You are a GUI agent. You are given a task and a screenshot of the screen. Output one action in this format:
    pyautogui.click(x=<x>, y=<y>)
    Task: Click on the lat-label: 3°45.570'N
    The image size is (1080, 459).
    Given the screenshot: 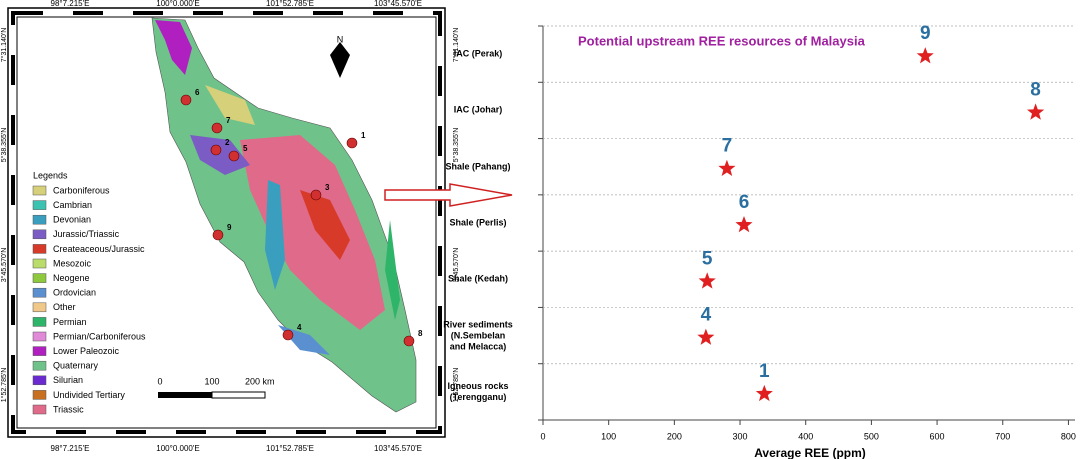 What is the action you would take?
    pyautogui.click(x=4, y=265)
    